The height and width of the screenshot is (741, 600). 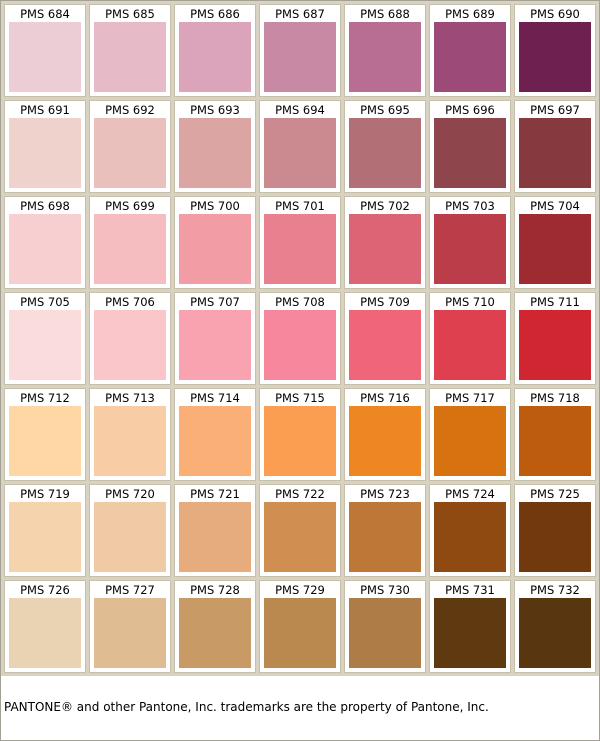 What do you see at coordinates (130, 494) in the screenshot?
I see `pms-label: PMS 720` at bounding box center [130, 494].